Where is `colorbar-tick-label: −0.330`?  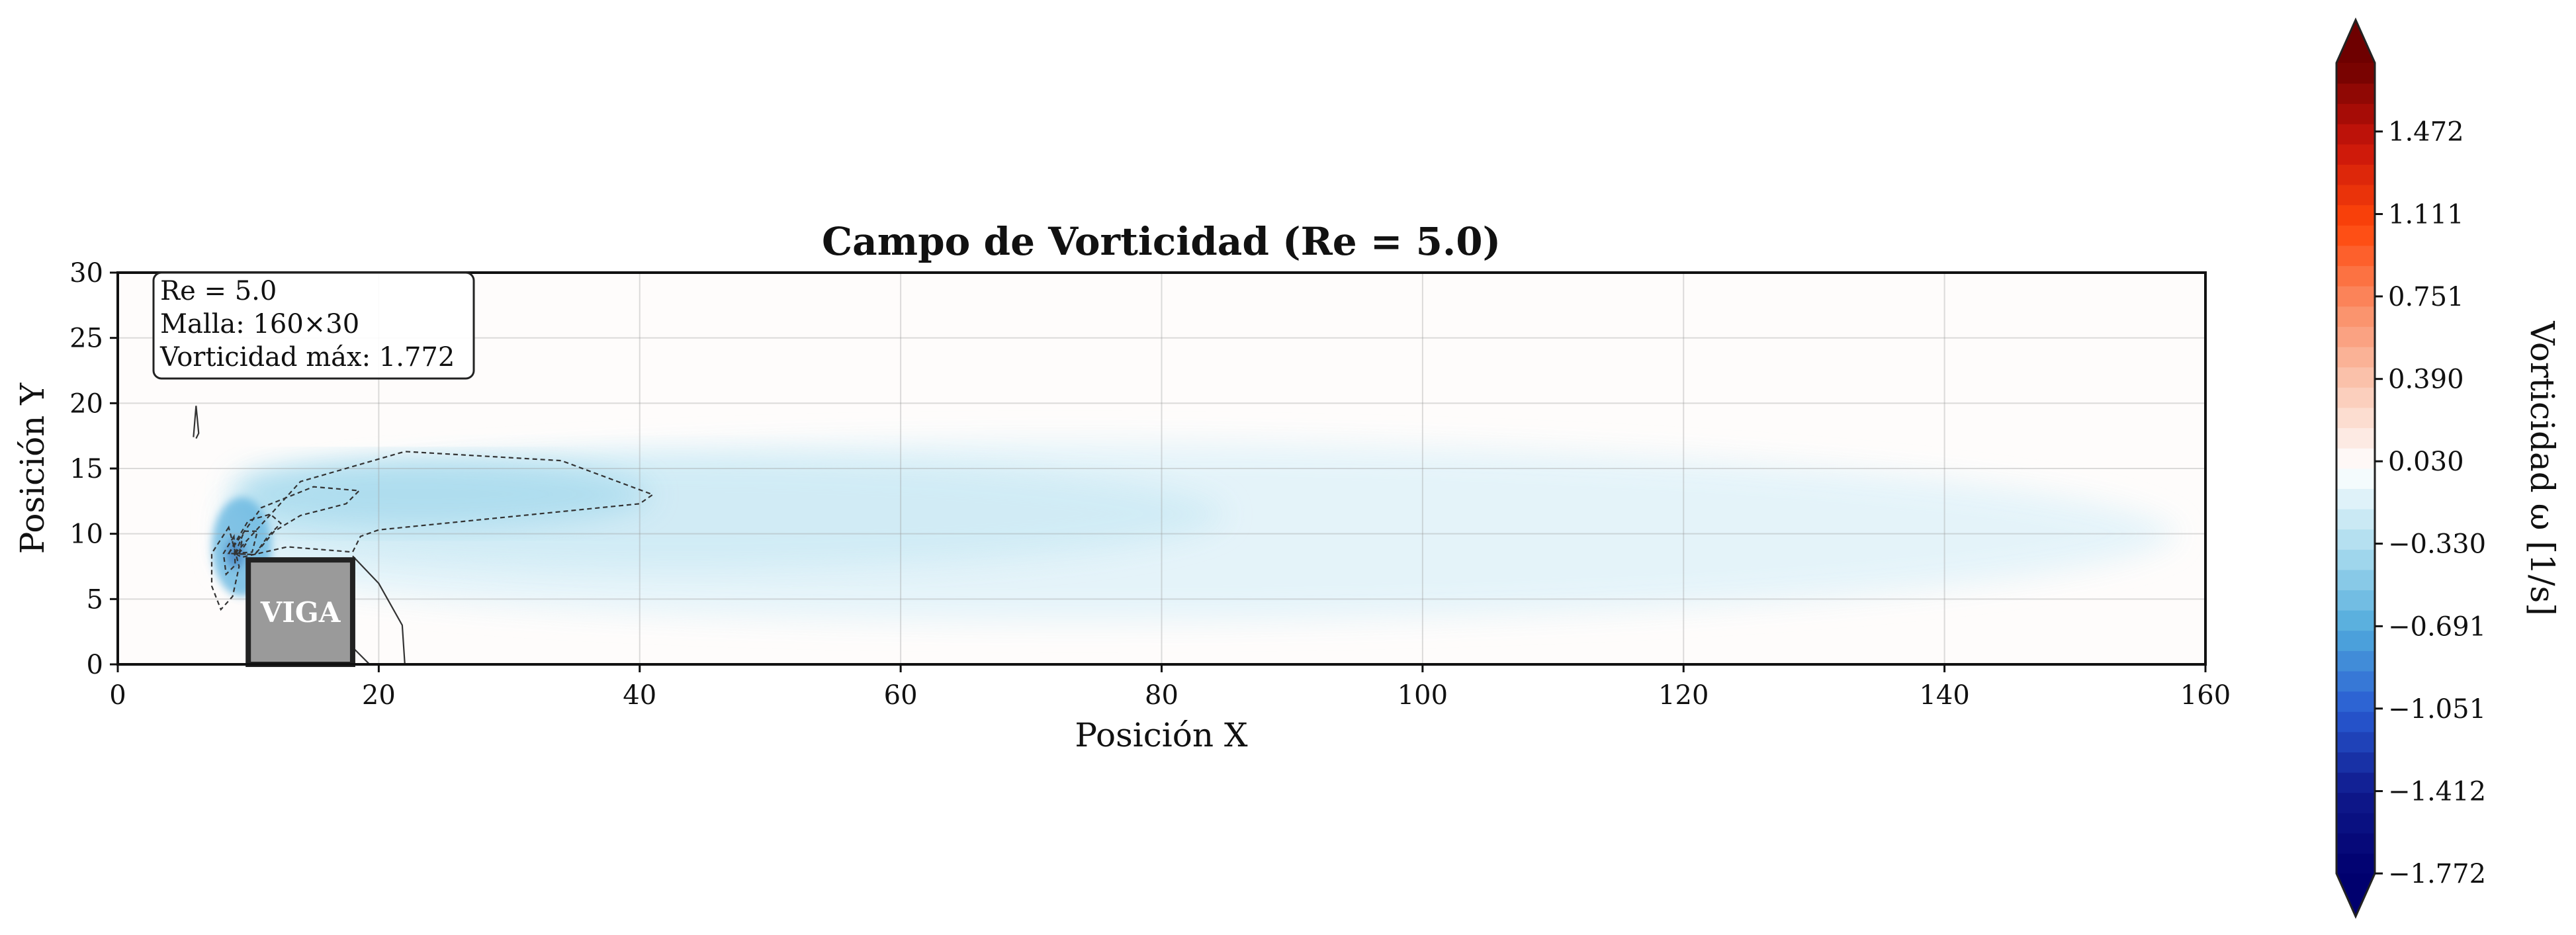
colorbar-tick-label: −0.330 is located at coordinates (2437, 544).